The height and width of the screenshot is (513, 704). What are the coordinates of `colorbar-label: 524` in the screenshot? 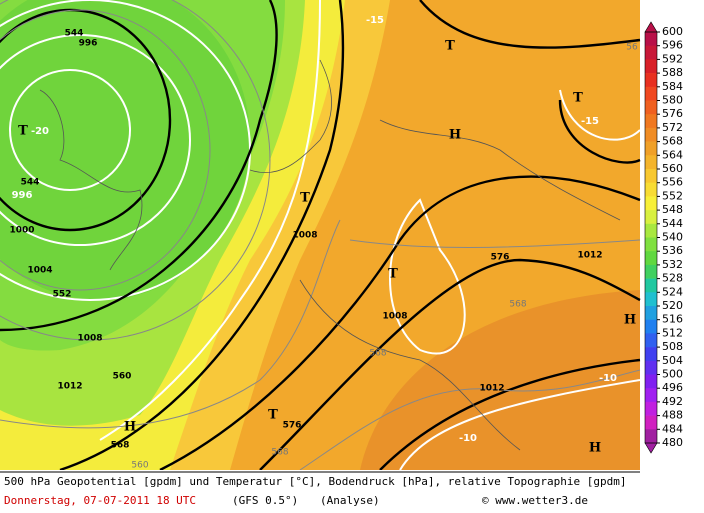 It's located at (672, 291).